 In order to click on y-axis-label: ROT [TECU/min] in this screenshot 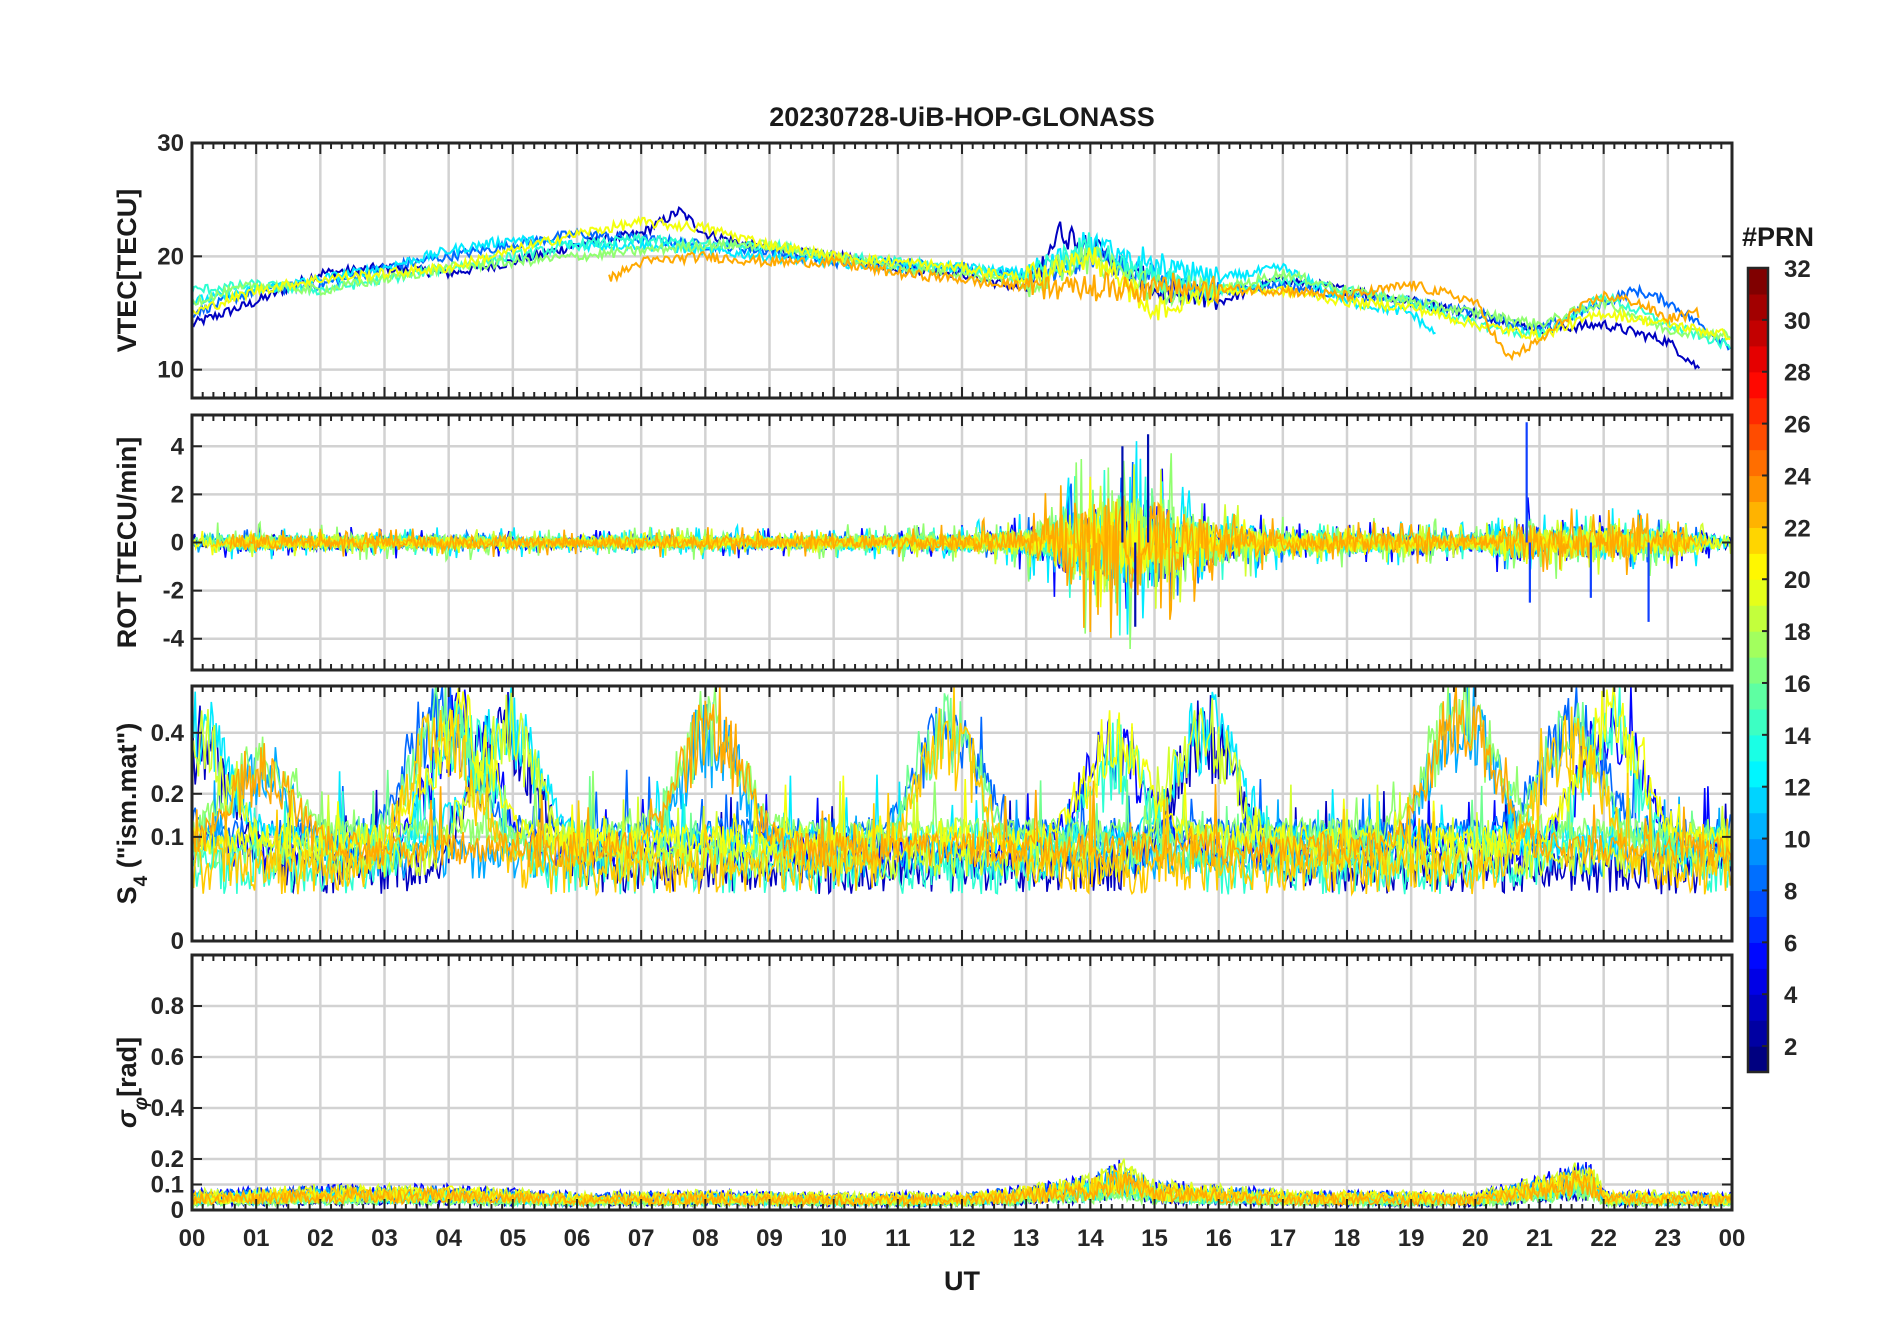, I will do `click(127, 542)`.